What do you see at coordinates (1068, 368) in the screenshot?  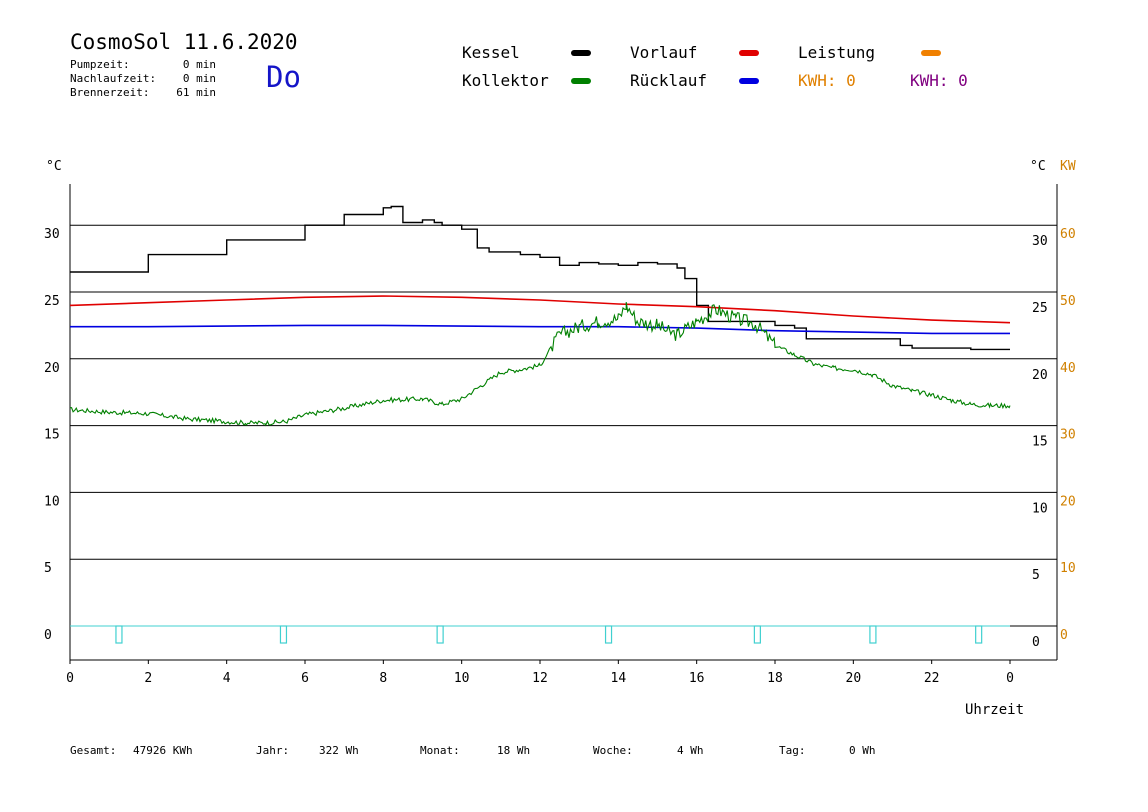 I see `y2-tick-40: 40` at bounding box center [1068, 368].